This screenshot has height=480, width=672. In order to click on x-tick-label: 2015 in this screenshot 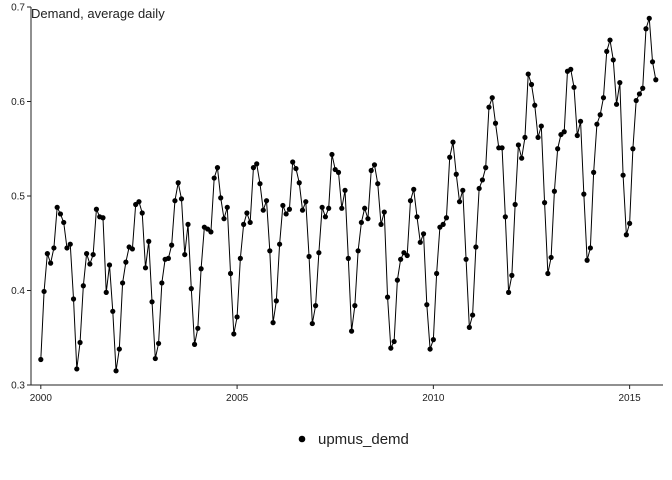, I will do `click(630, 398)`.